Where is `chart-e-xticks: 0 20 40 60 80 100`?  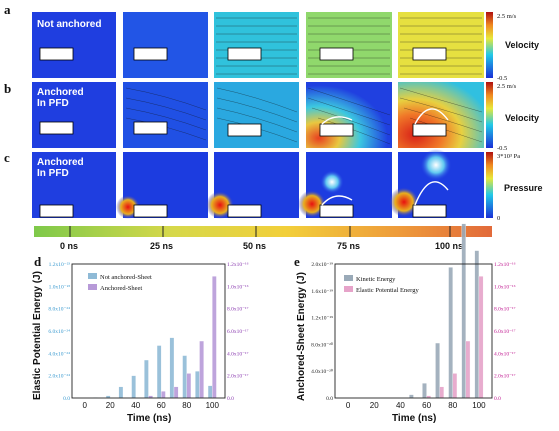 chart-e-xticks: 0 20 40 60 80 100 is located at coordinates (416, 405).